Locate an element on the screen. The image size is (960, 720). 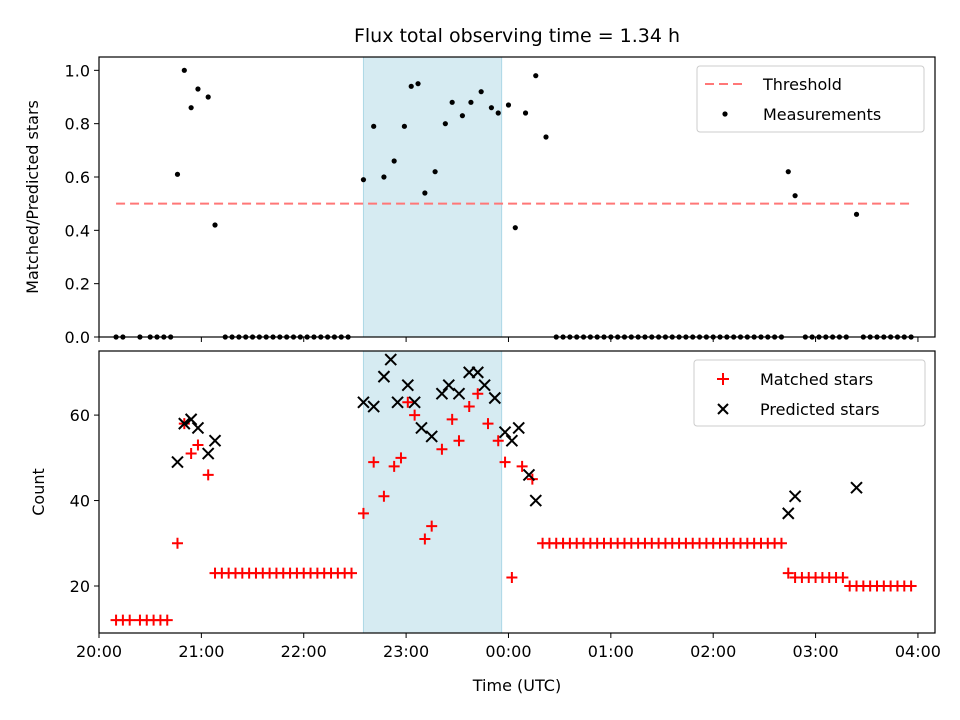
bottom-y-tick-label: 40 is located at coordinates (80, 501).